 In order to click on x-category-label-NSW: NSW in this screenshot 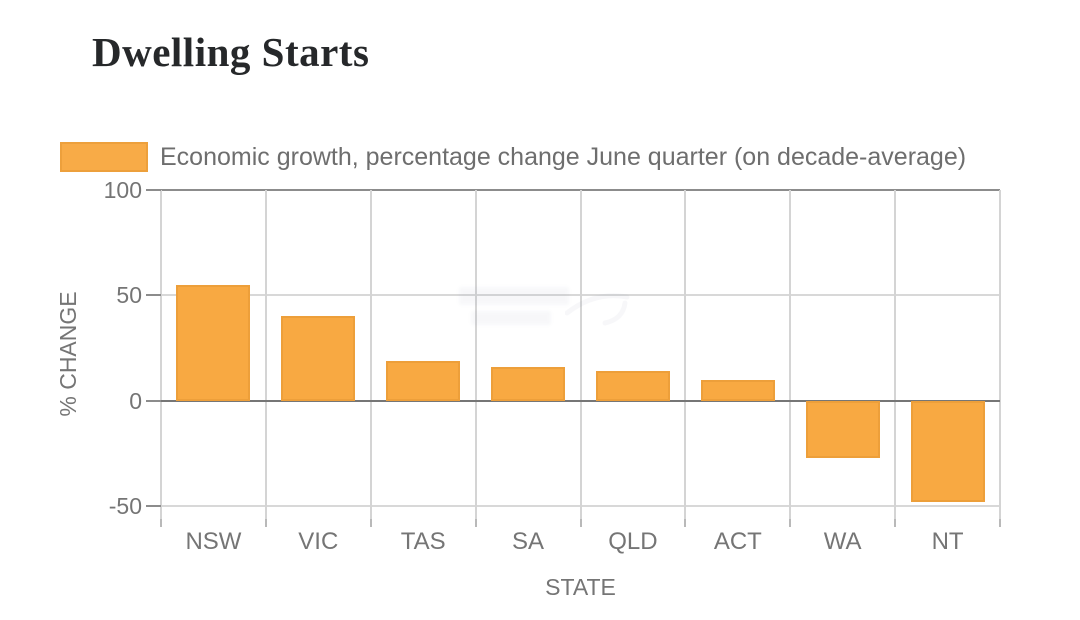, I will do `click(213, 541)`.